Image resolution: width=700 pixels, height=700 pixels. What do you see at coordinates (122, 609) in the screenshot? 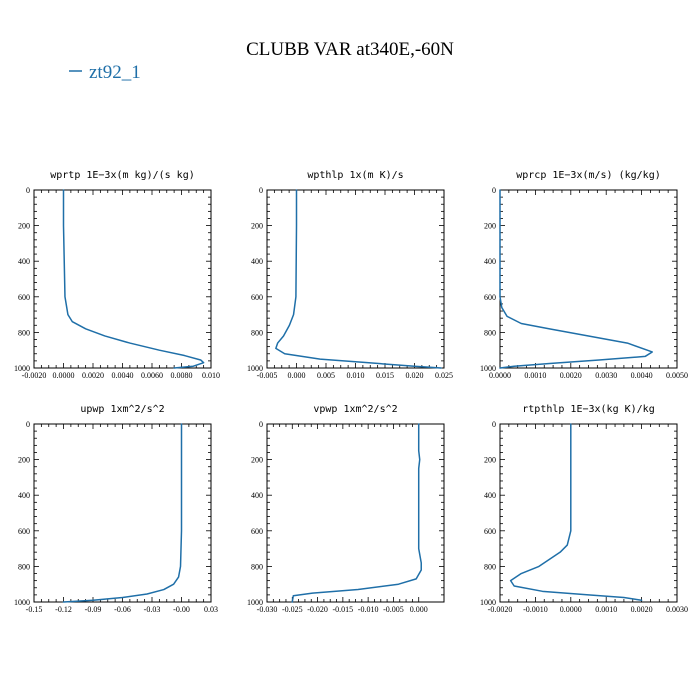
I see `x-tick-label: -0.06` at bounding box center [122, 609].